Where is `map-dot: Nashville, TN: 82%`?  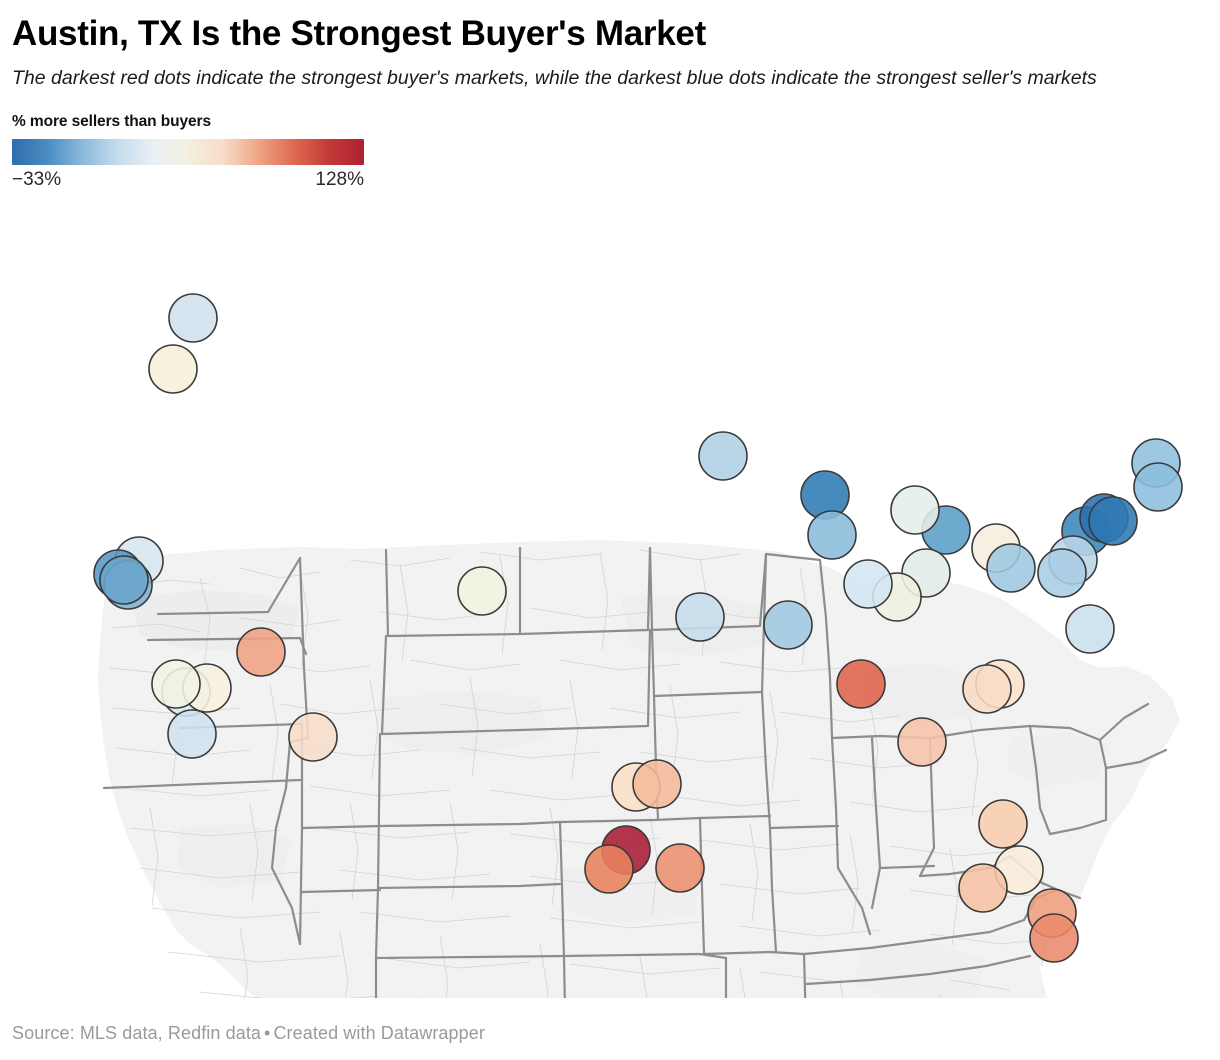 map-dot: Nashville, TN: 82% is located at coordinates (861, 684).